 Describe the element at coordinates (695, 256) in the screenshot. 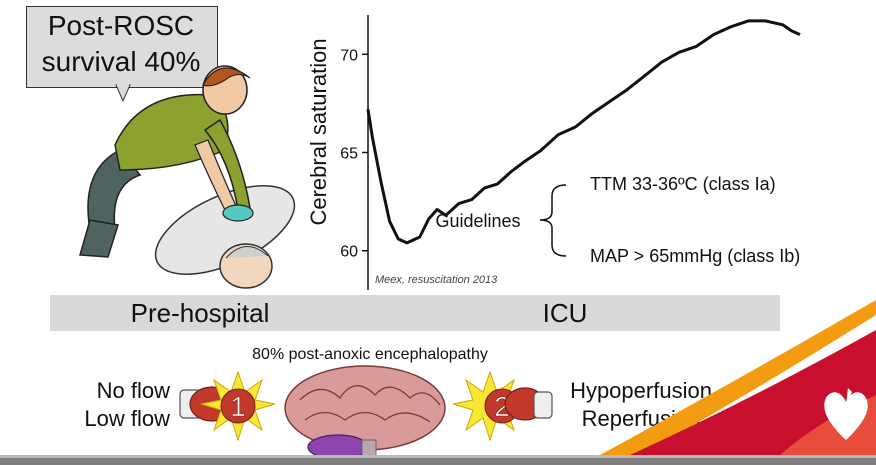

I see `map-annotation: MAP > 65mmHg (class Ib)` at that location.